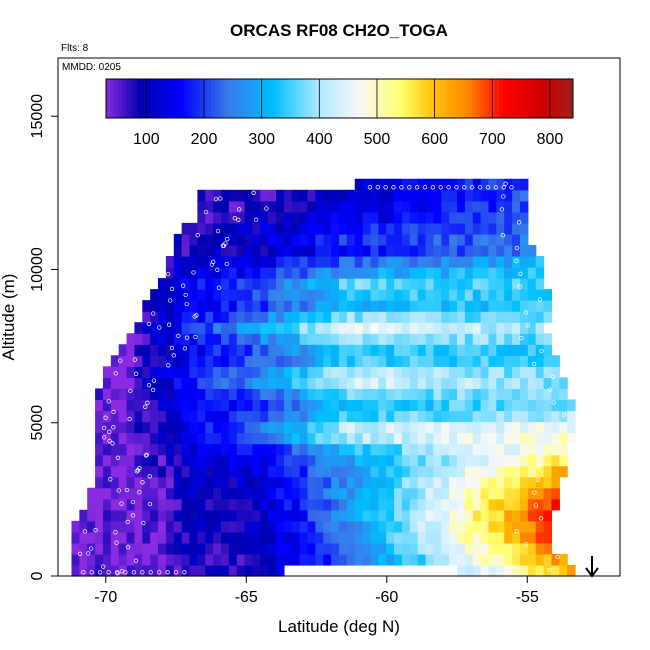 The image size is (650, 650). What do you see at coordinates (319, 139) in the screenshot?
I see `colorbar-tick-label: 400` at bounding box center [319, 139].